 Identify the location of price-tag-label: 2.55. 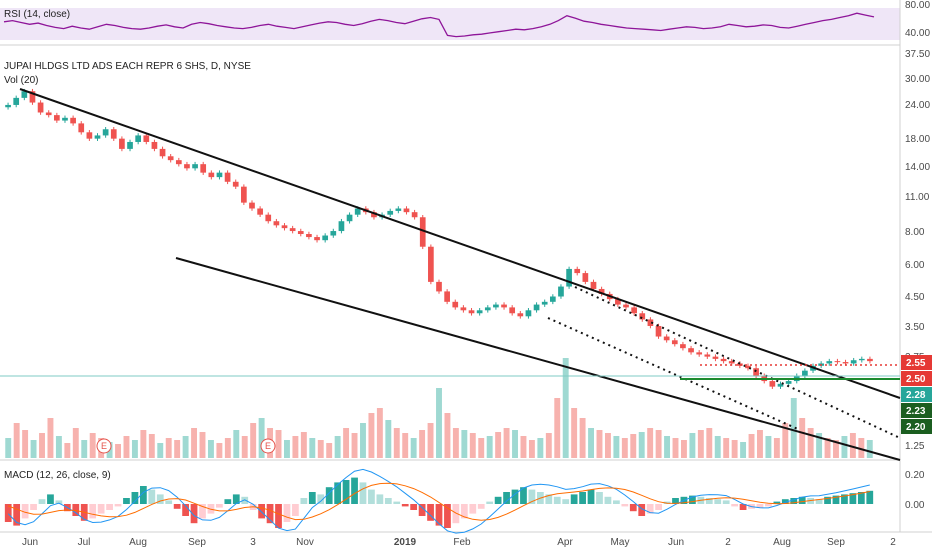
(916, 363).